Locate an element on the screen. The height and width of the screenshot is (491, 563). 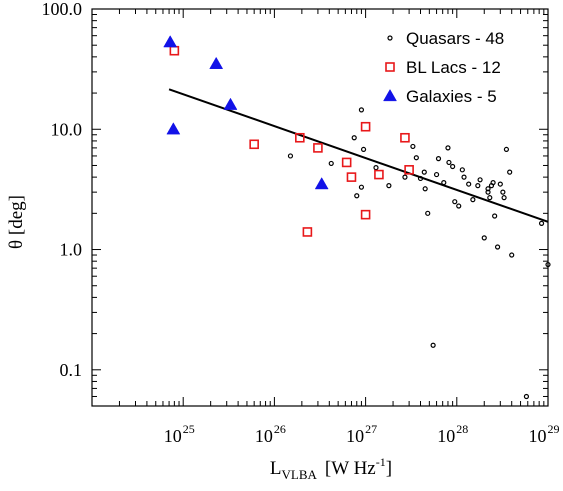
legend-marker-galaxy is located at coordinates (390, 95).